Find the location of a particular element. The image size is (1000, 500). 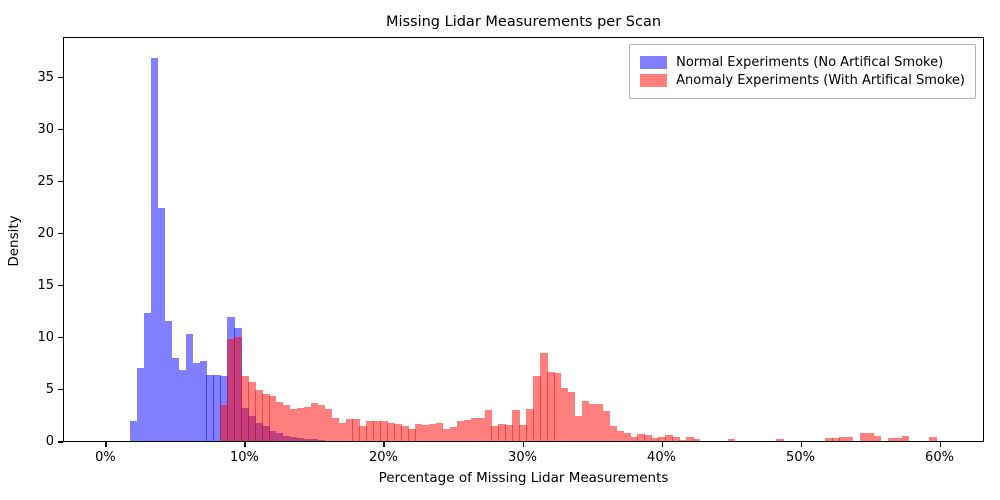

y-tick-label: 15 is located at coordinates (45, 285).